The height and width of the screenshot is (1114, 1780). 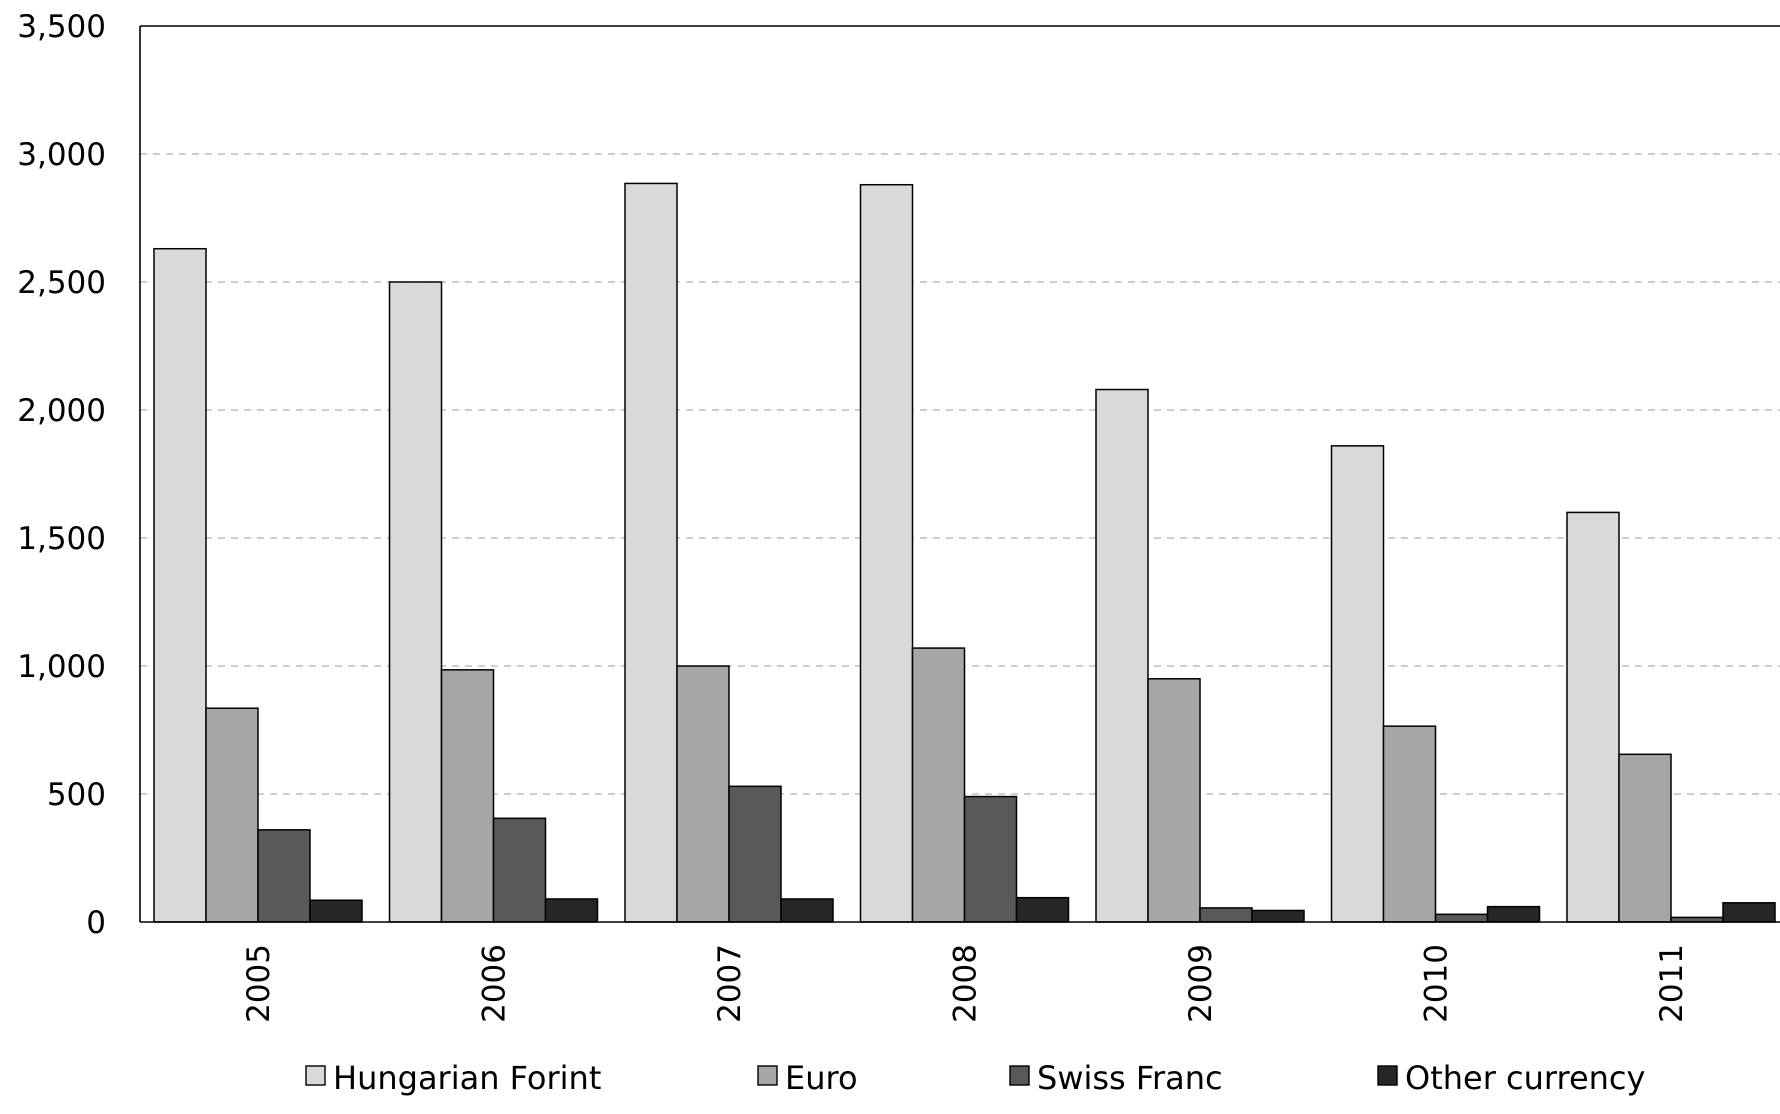 I want to click on bar-other-currency-2006, so click(x=571, y=910).